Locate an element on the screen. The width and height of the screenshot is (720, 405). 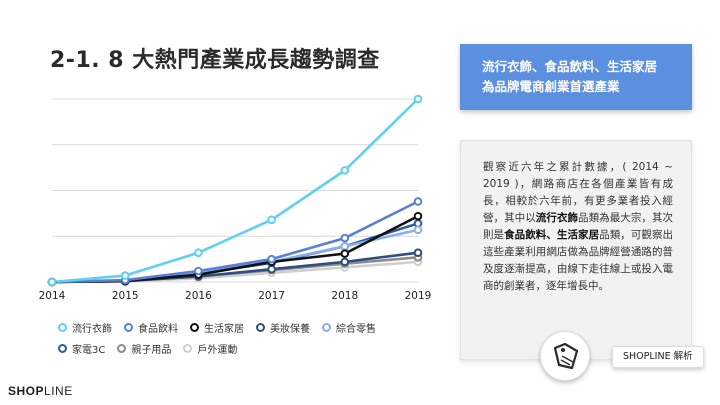
x-tick-label: 2019 is located at coordinates (418, 296).